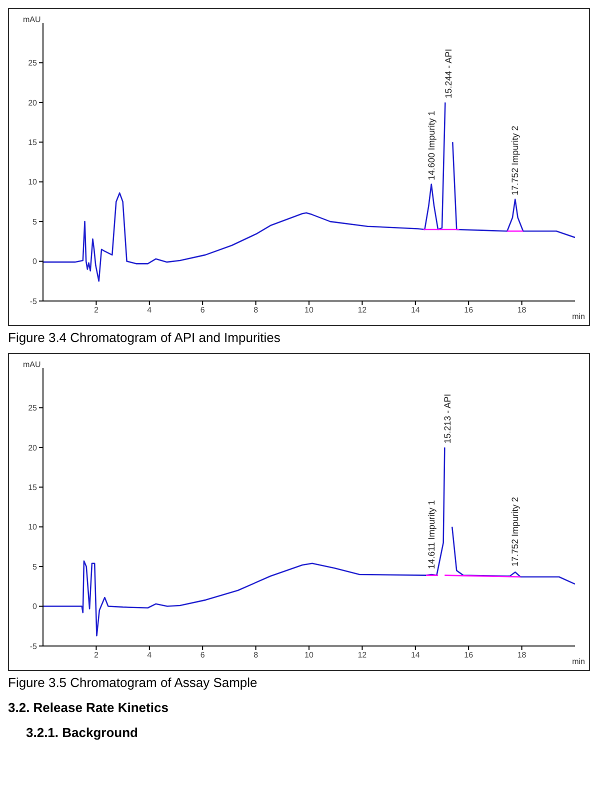 The image size is (600, 788). I want to click on annotation: 14.600 Impurity 1, so click(431, 145).